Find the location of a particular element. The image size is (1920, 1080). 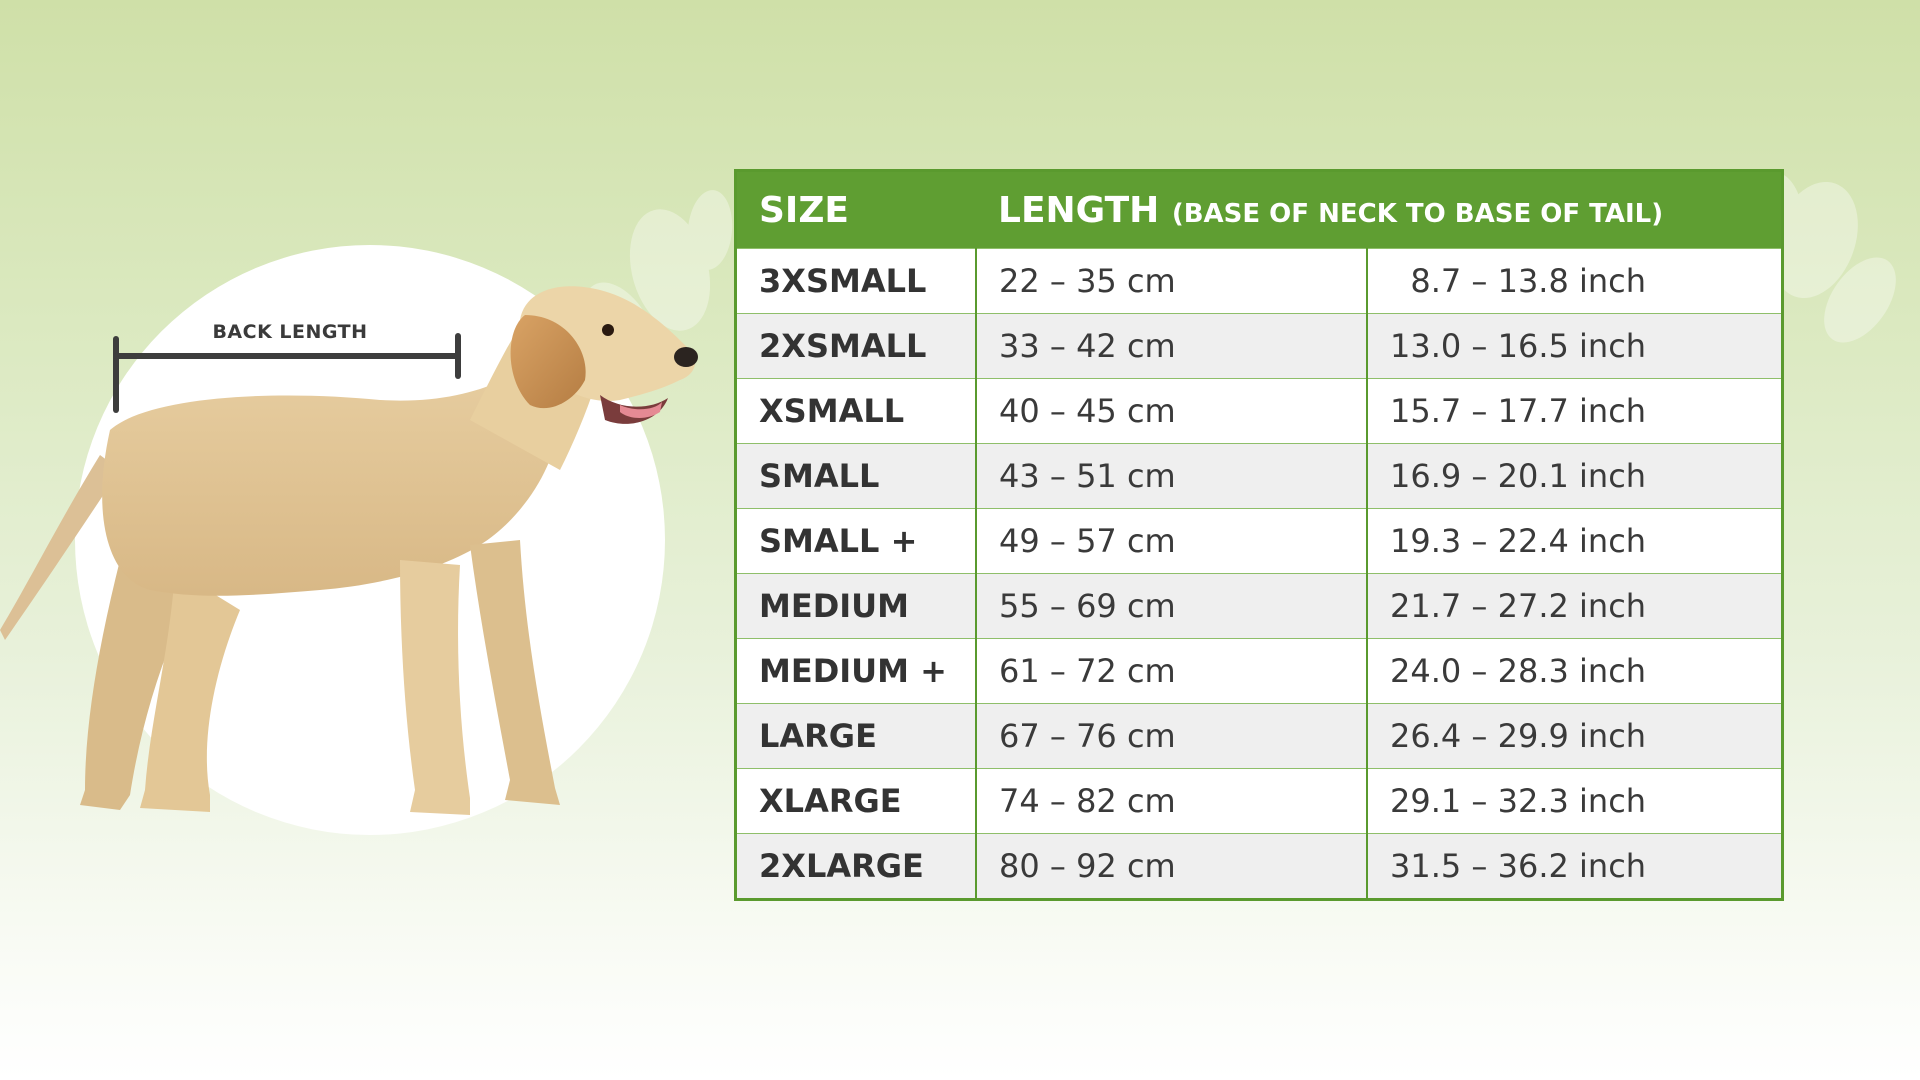

inch-cell: 13.0 – 16.5 inch is located at coordinates (1575, 346).